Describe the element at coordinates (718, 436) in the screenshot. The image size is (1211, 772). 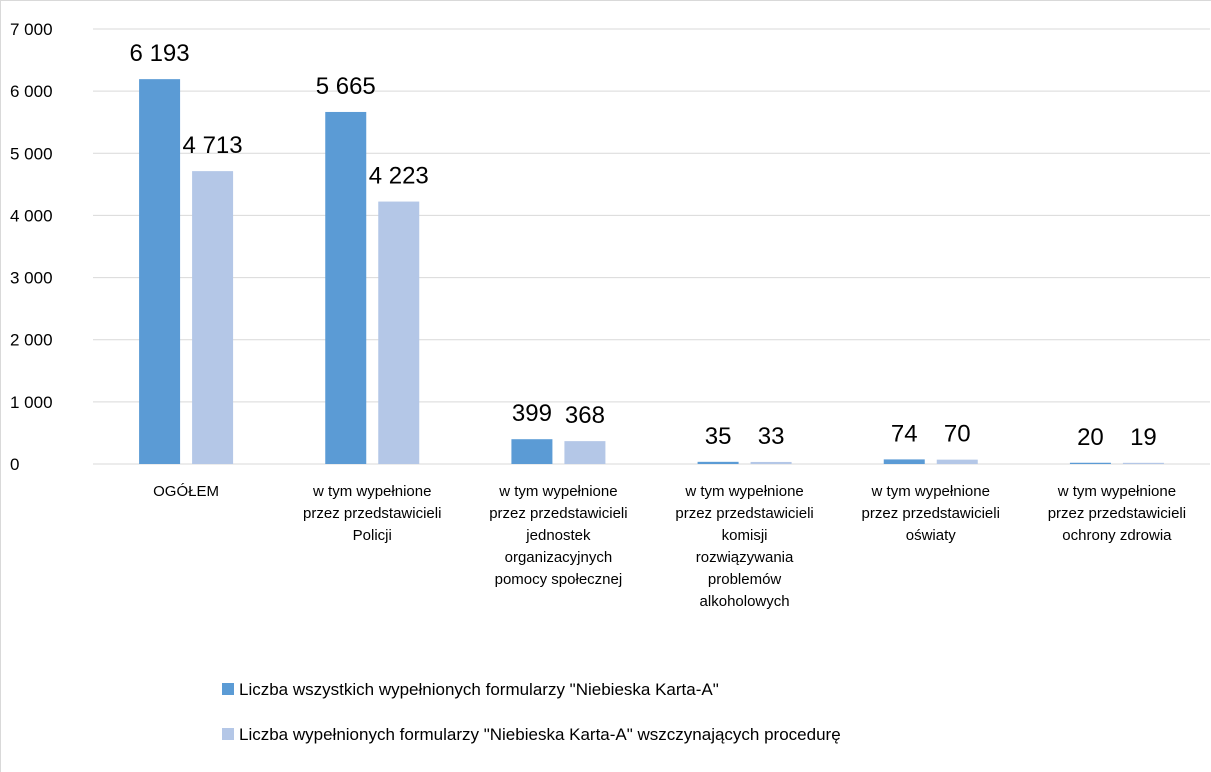
I see `value-label: 35` at that location.